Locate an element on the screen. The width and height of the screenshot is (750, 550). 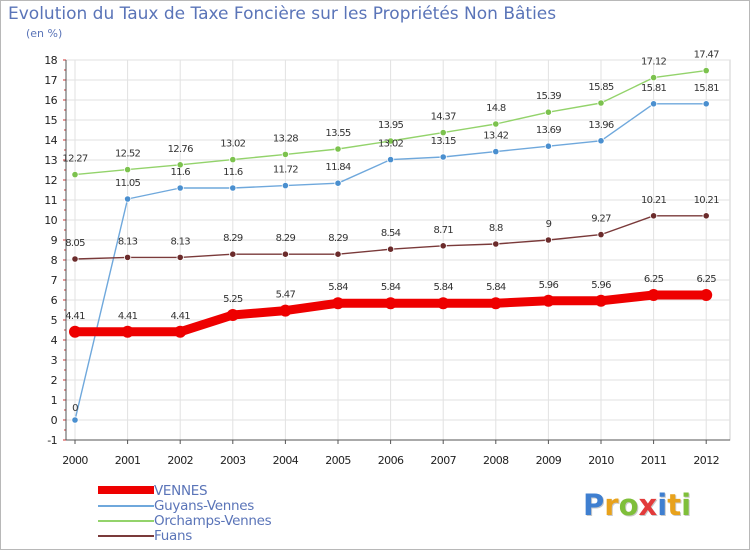
data-label: 0 is located at coordinates (75, 408).